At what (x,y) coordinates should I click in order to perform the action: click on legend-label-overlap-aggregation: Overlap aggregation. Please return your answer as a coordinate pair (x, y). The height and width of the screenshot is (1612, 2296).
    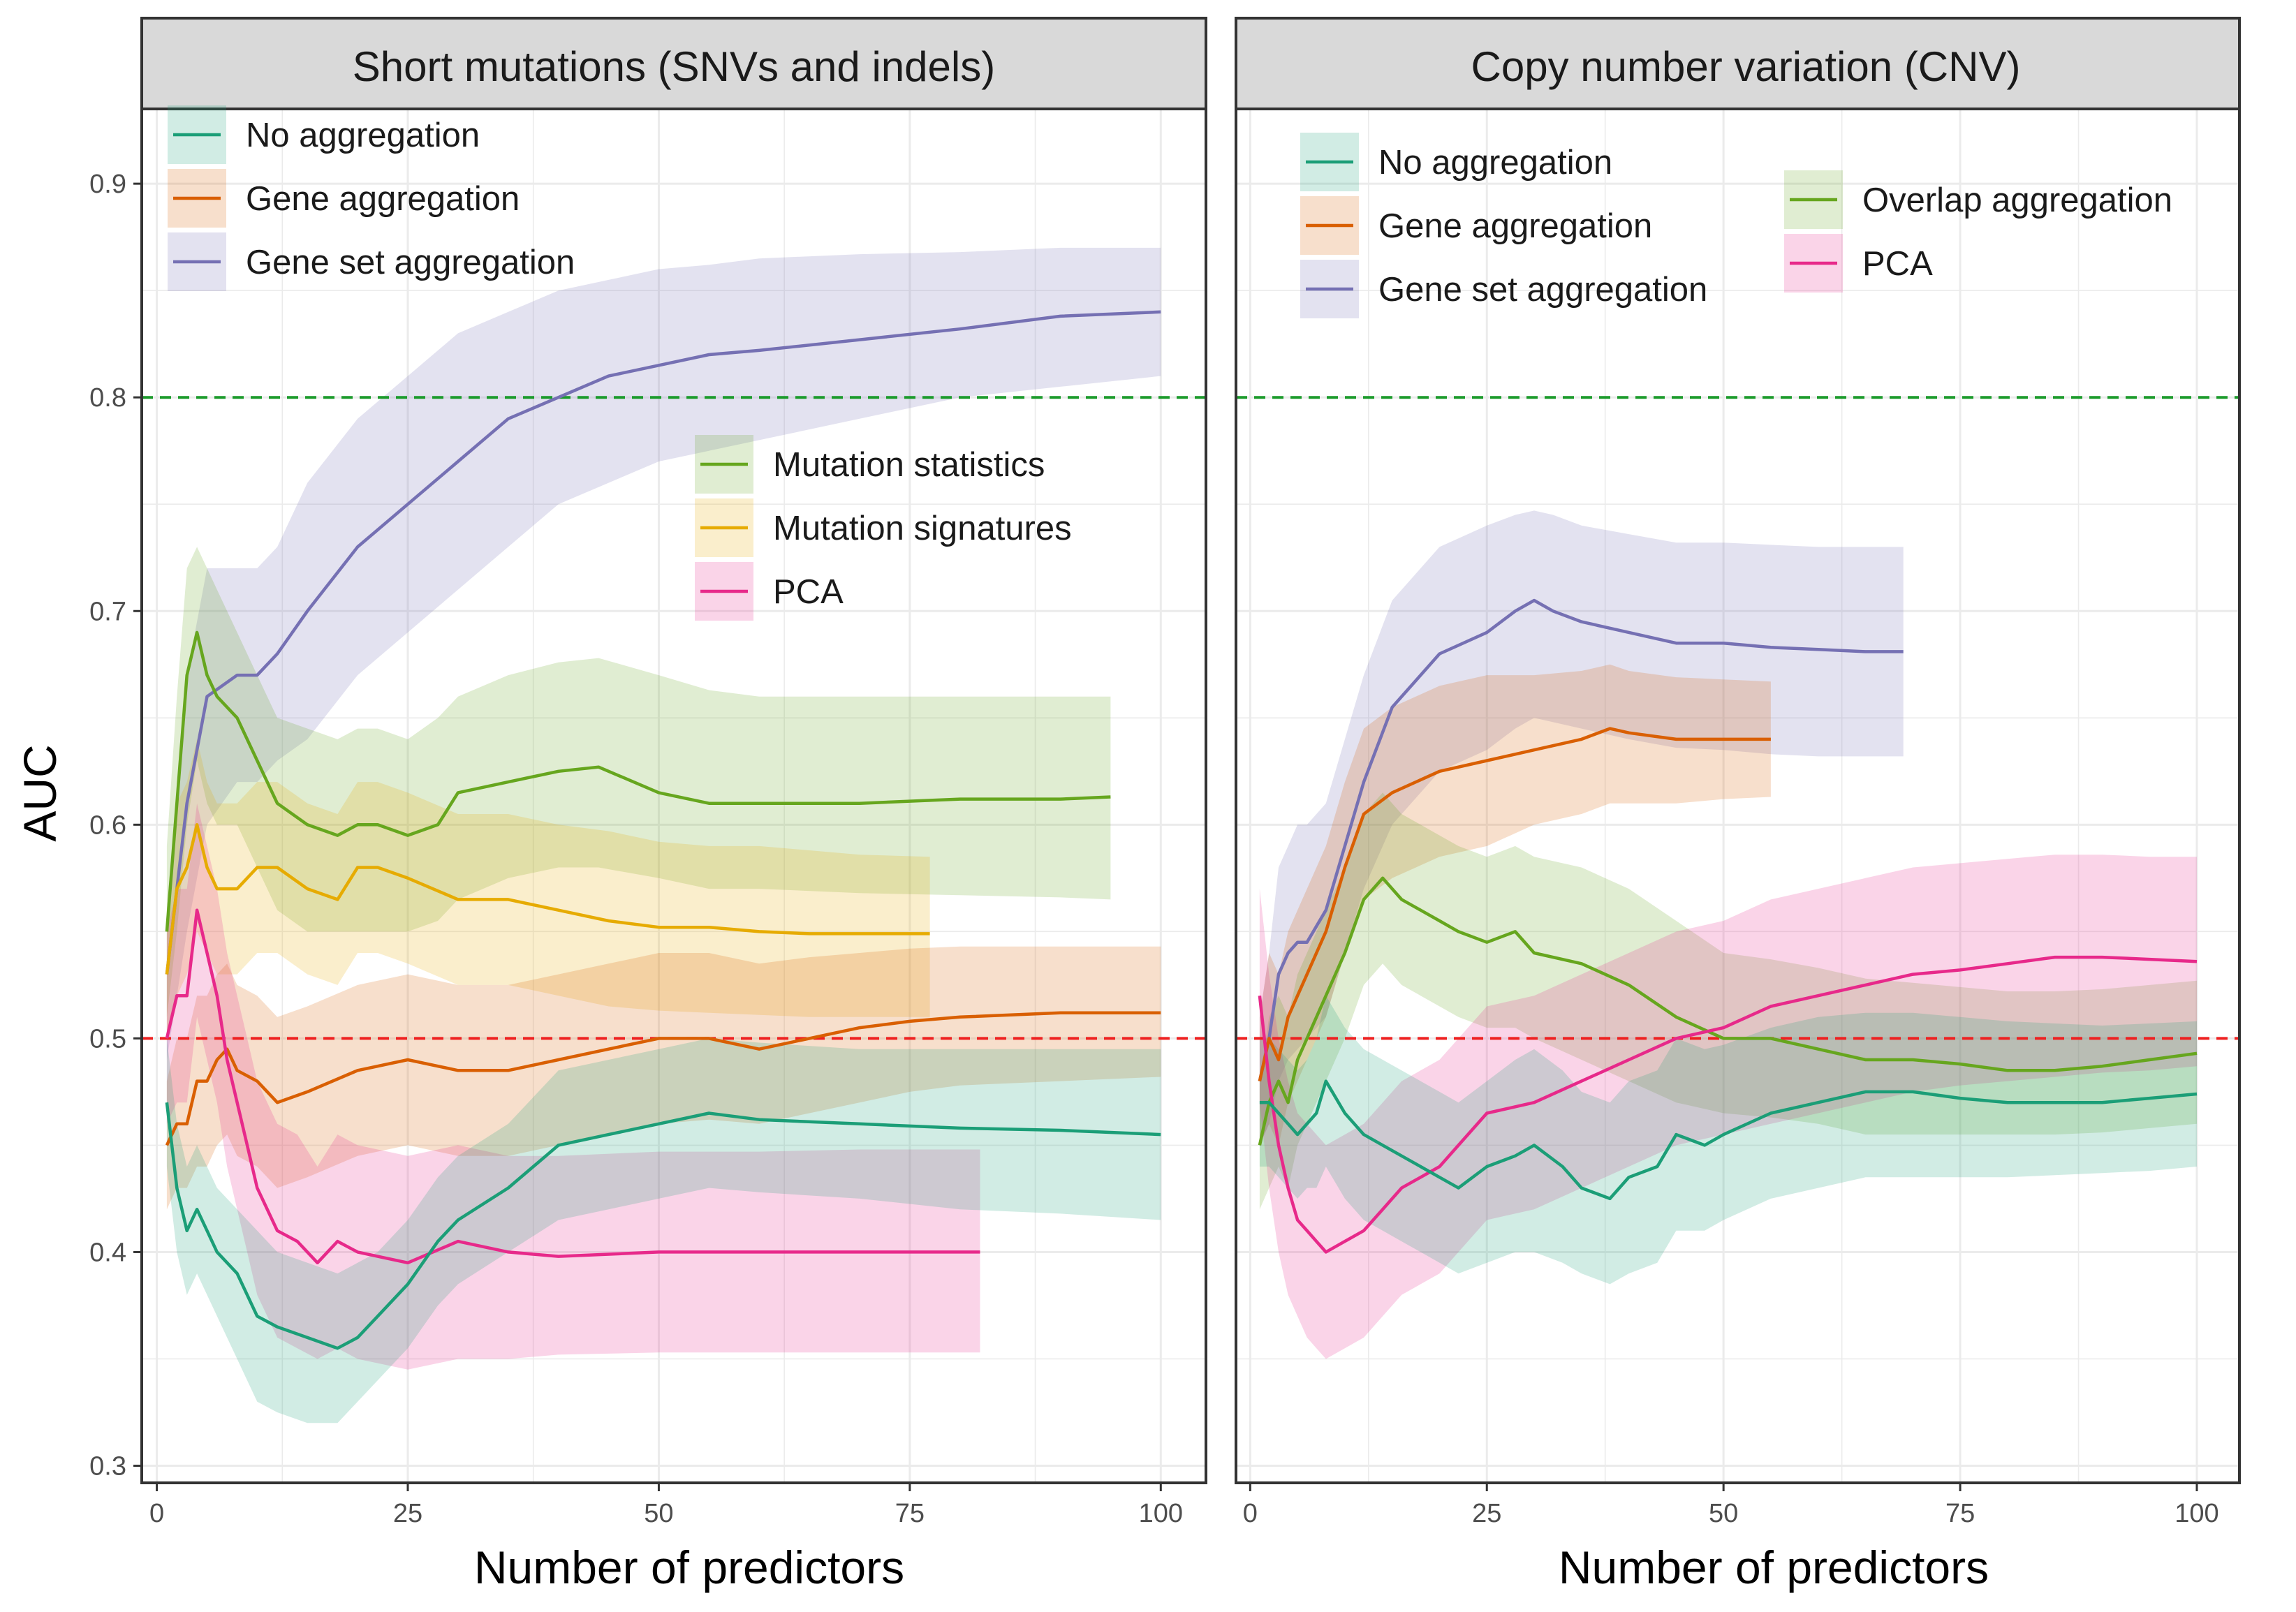
    Looking at the image, I should click on (2017, 200).